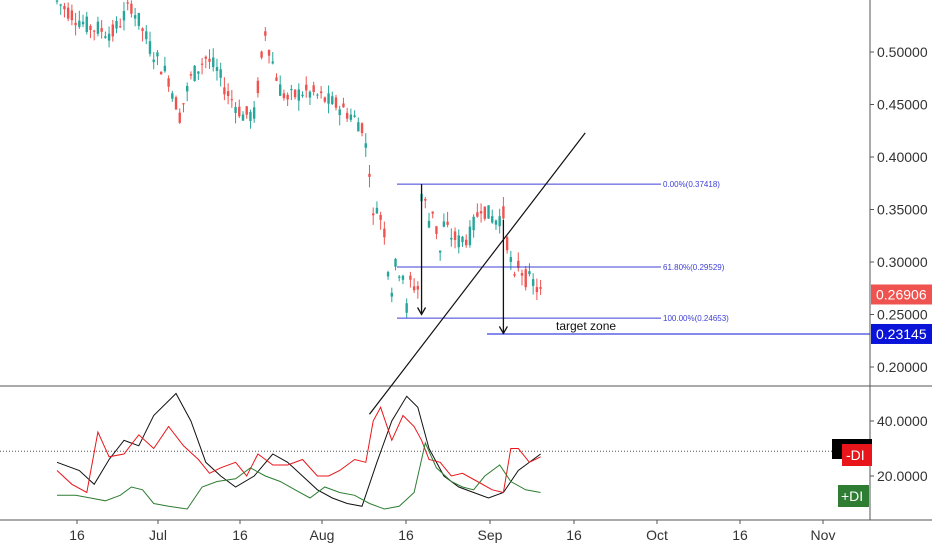 This screenshot has width=932, height=555. I want to click on indicator-tick-label: 40.0000, so click(902, 421).